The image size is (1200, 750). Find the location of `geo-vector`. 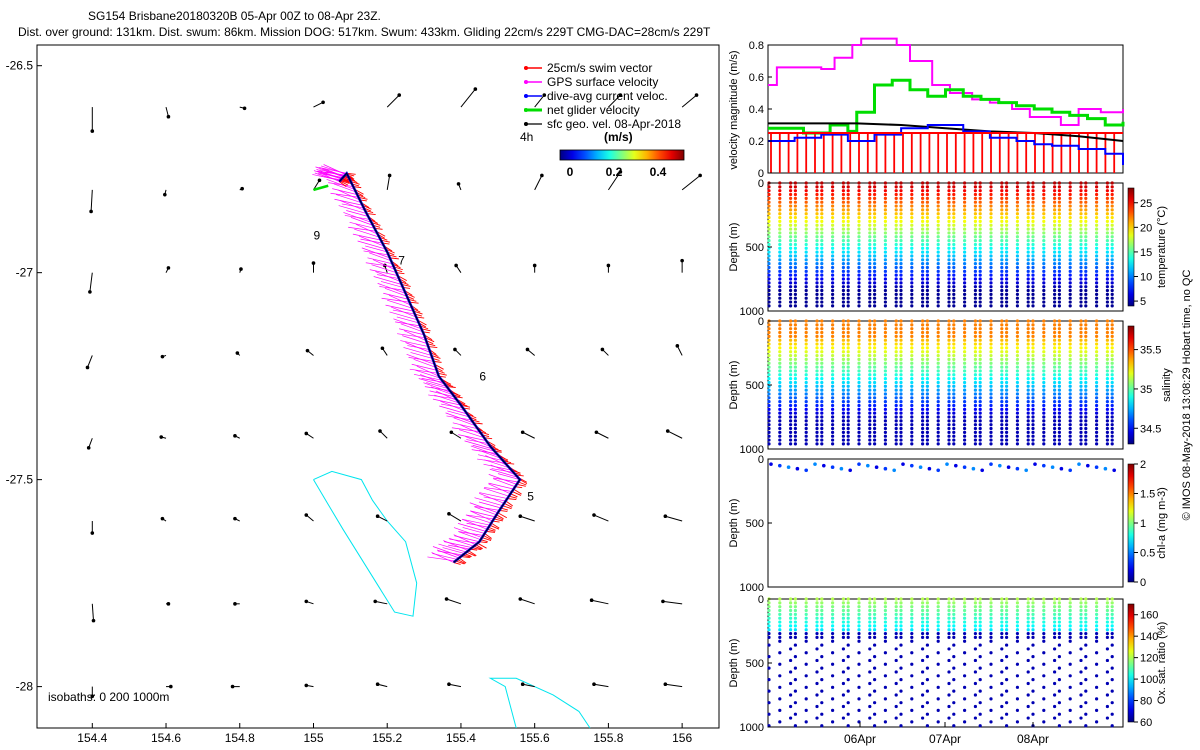

geo-vector is located at coordinates (527, 601).